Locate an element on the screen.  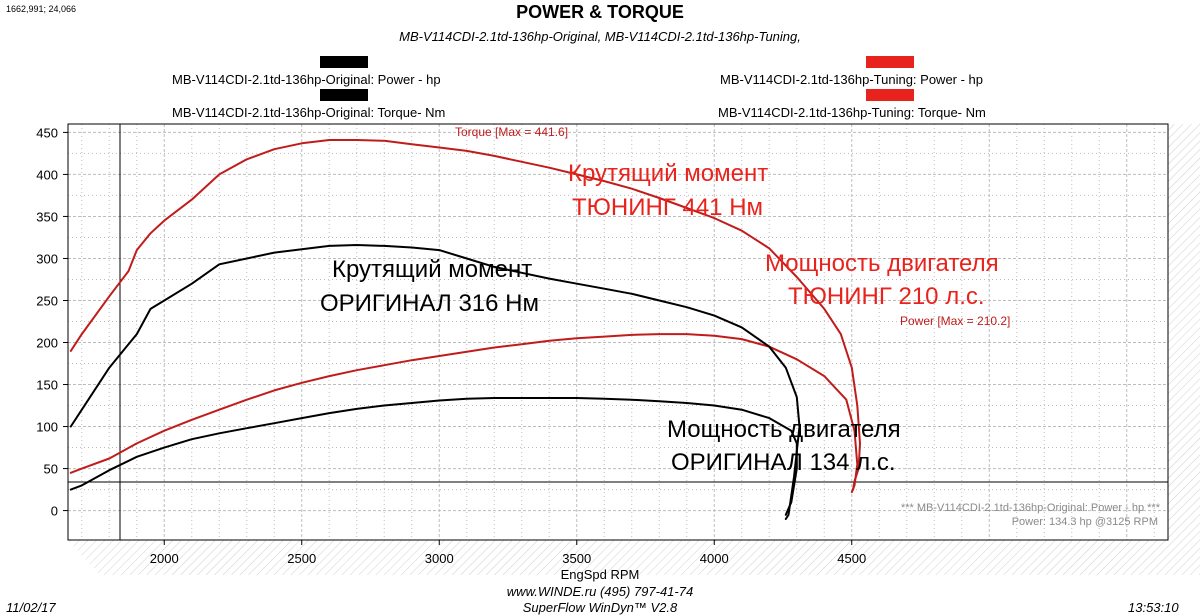
y-tick-label: 100 is located at coordinates (47, 427).